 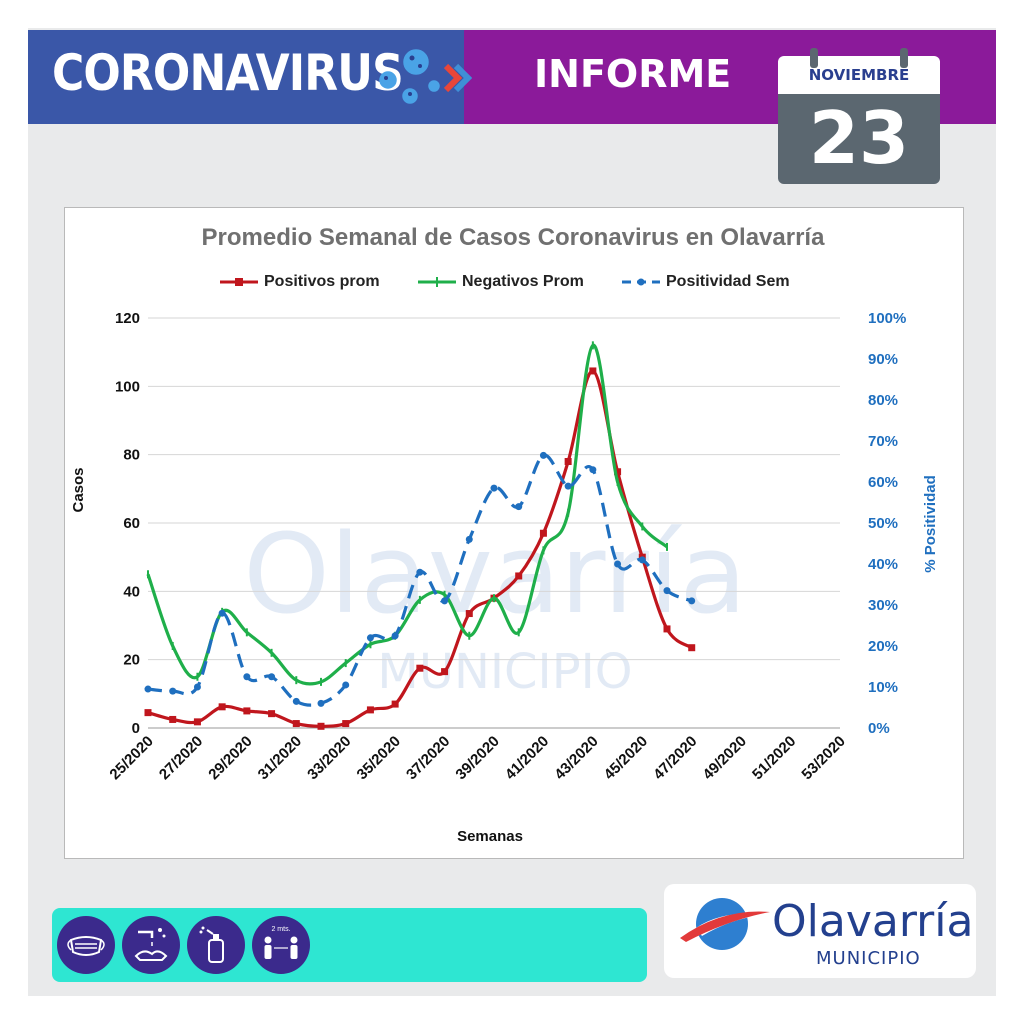 What do you see at coordinates (728, 281) in the screenshot?
I see `legend-label-positividad: Positividad Sem` at bounding box center [728, 281].